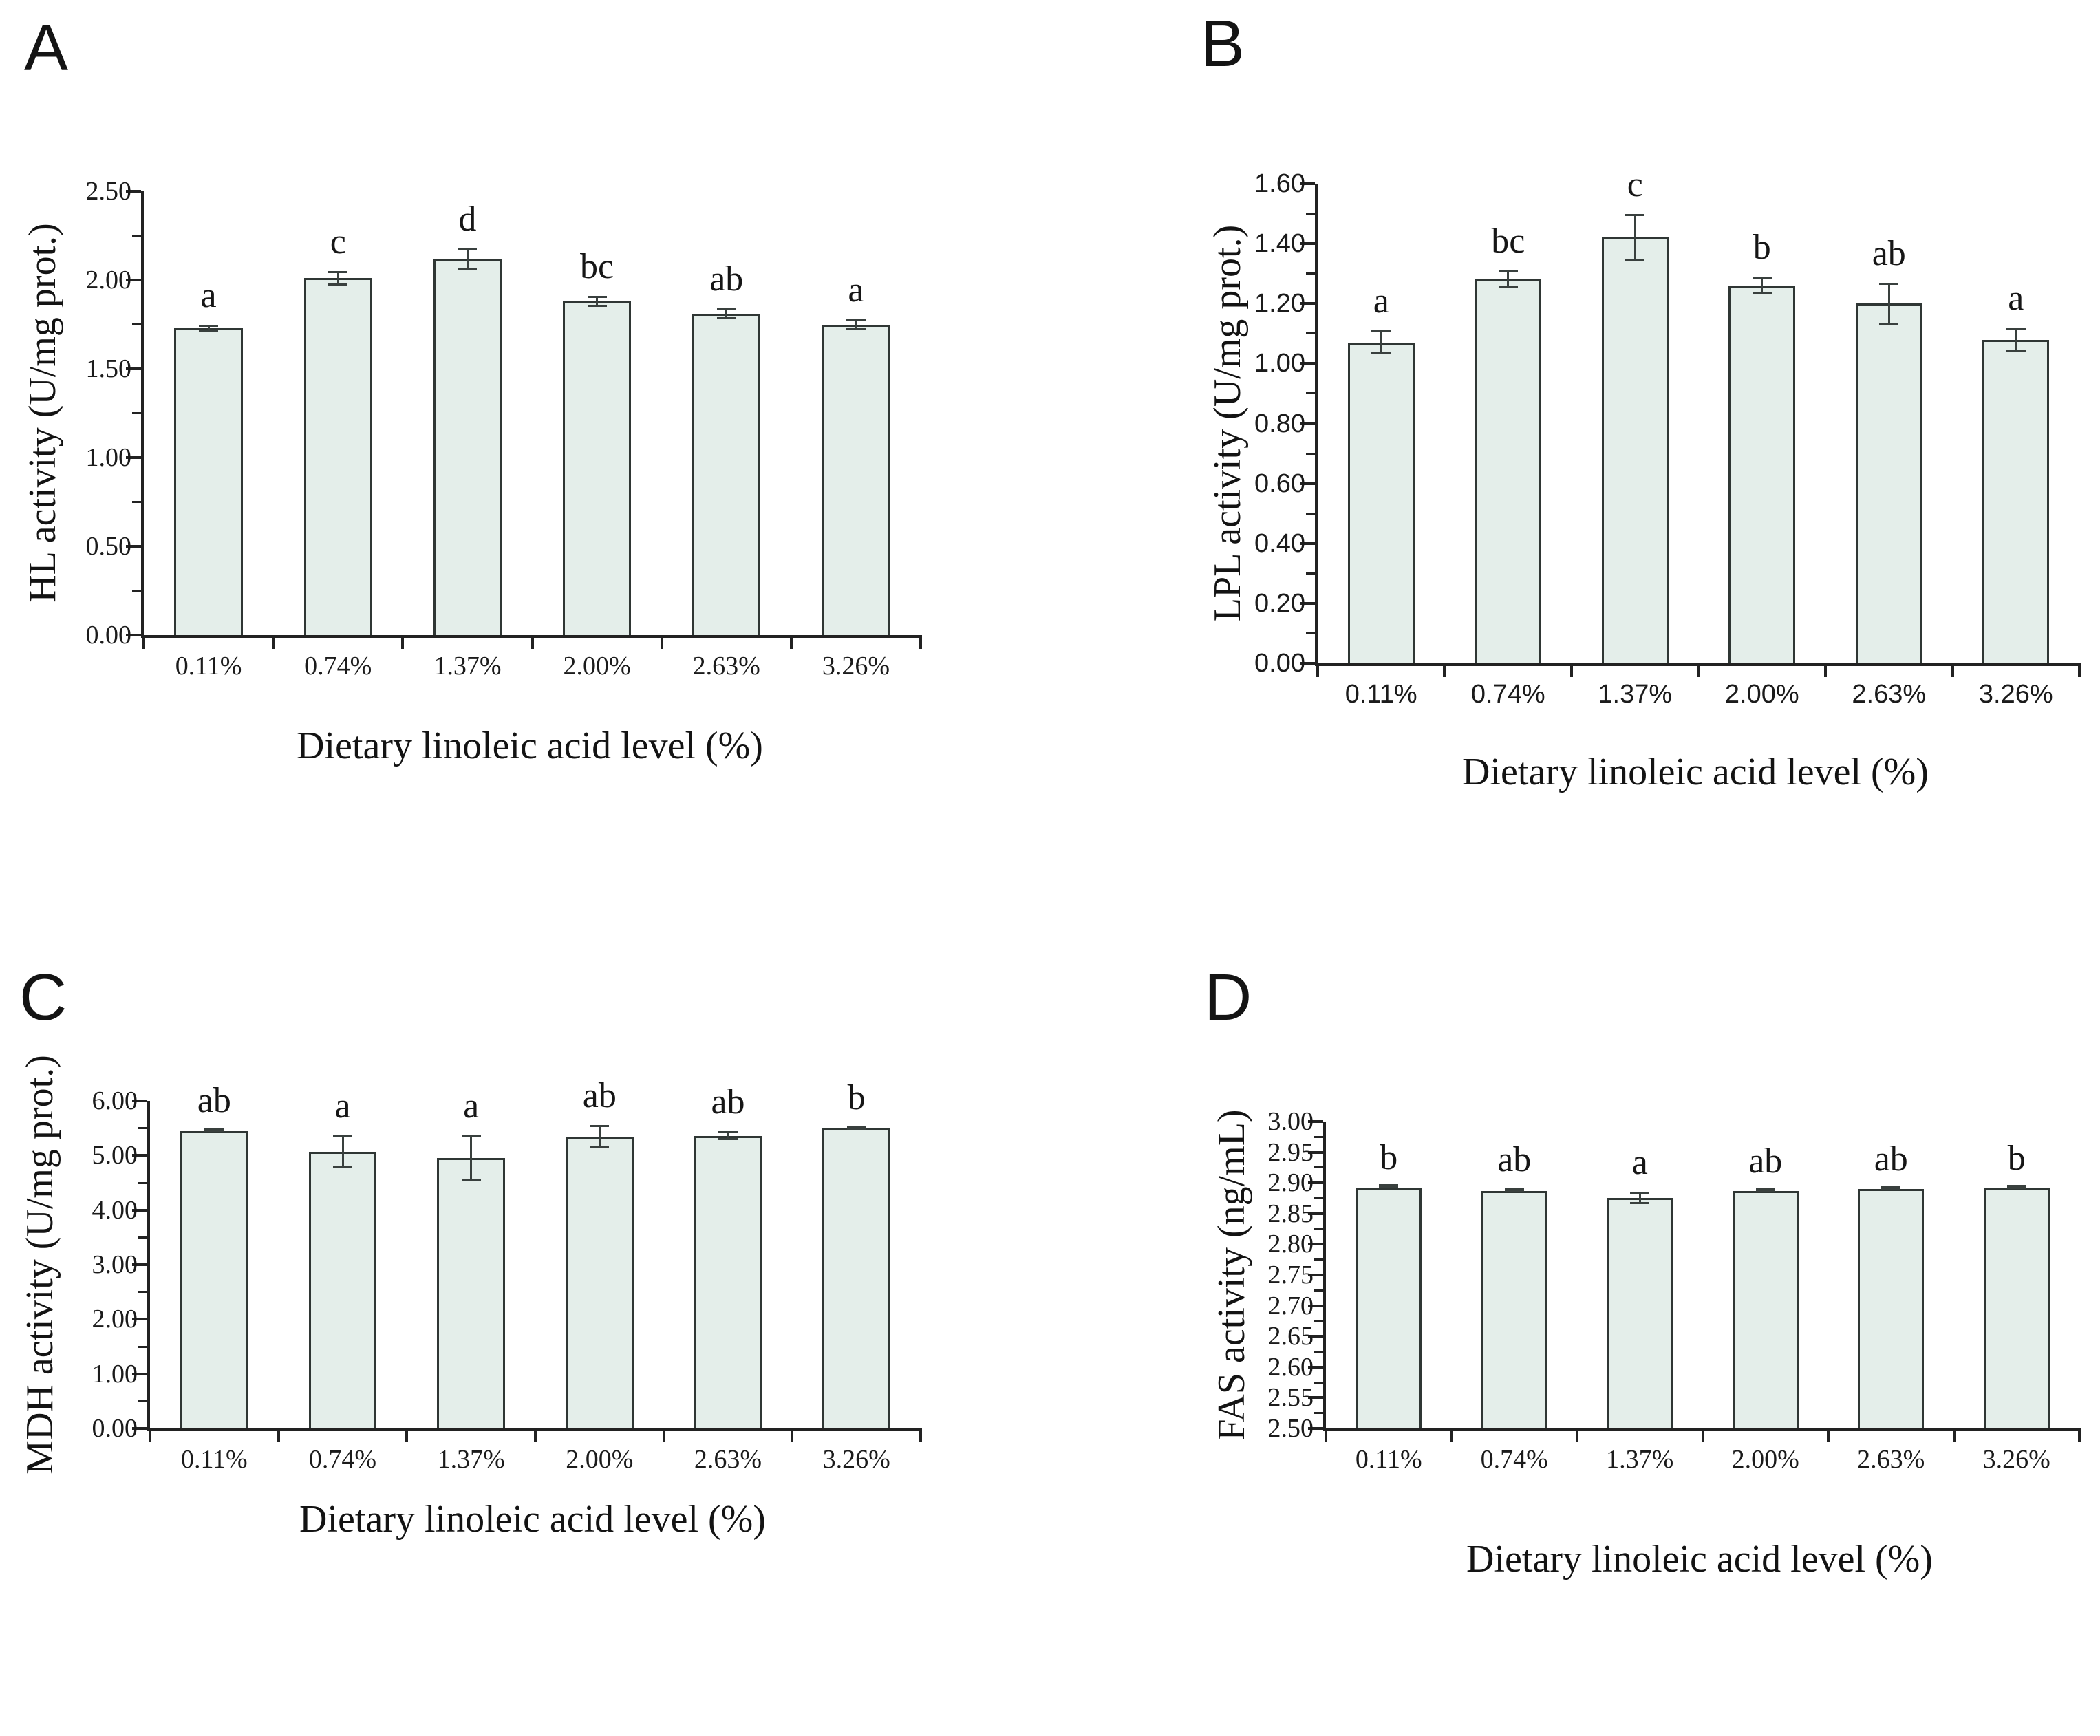 The image size is (2100, 1736). What do you see at coordinates (1279, 484) in the screenshot?
I see `y-tick-label: 0.60` at bounding box center [1279, 484].